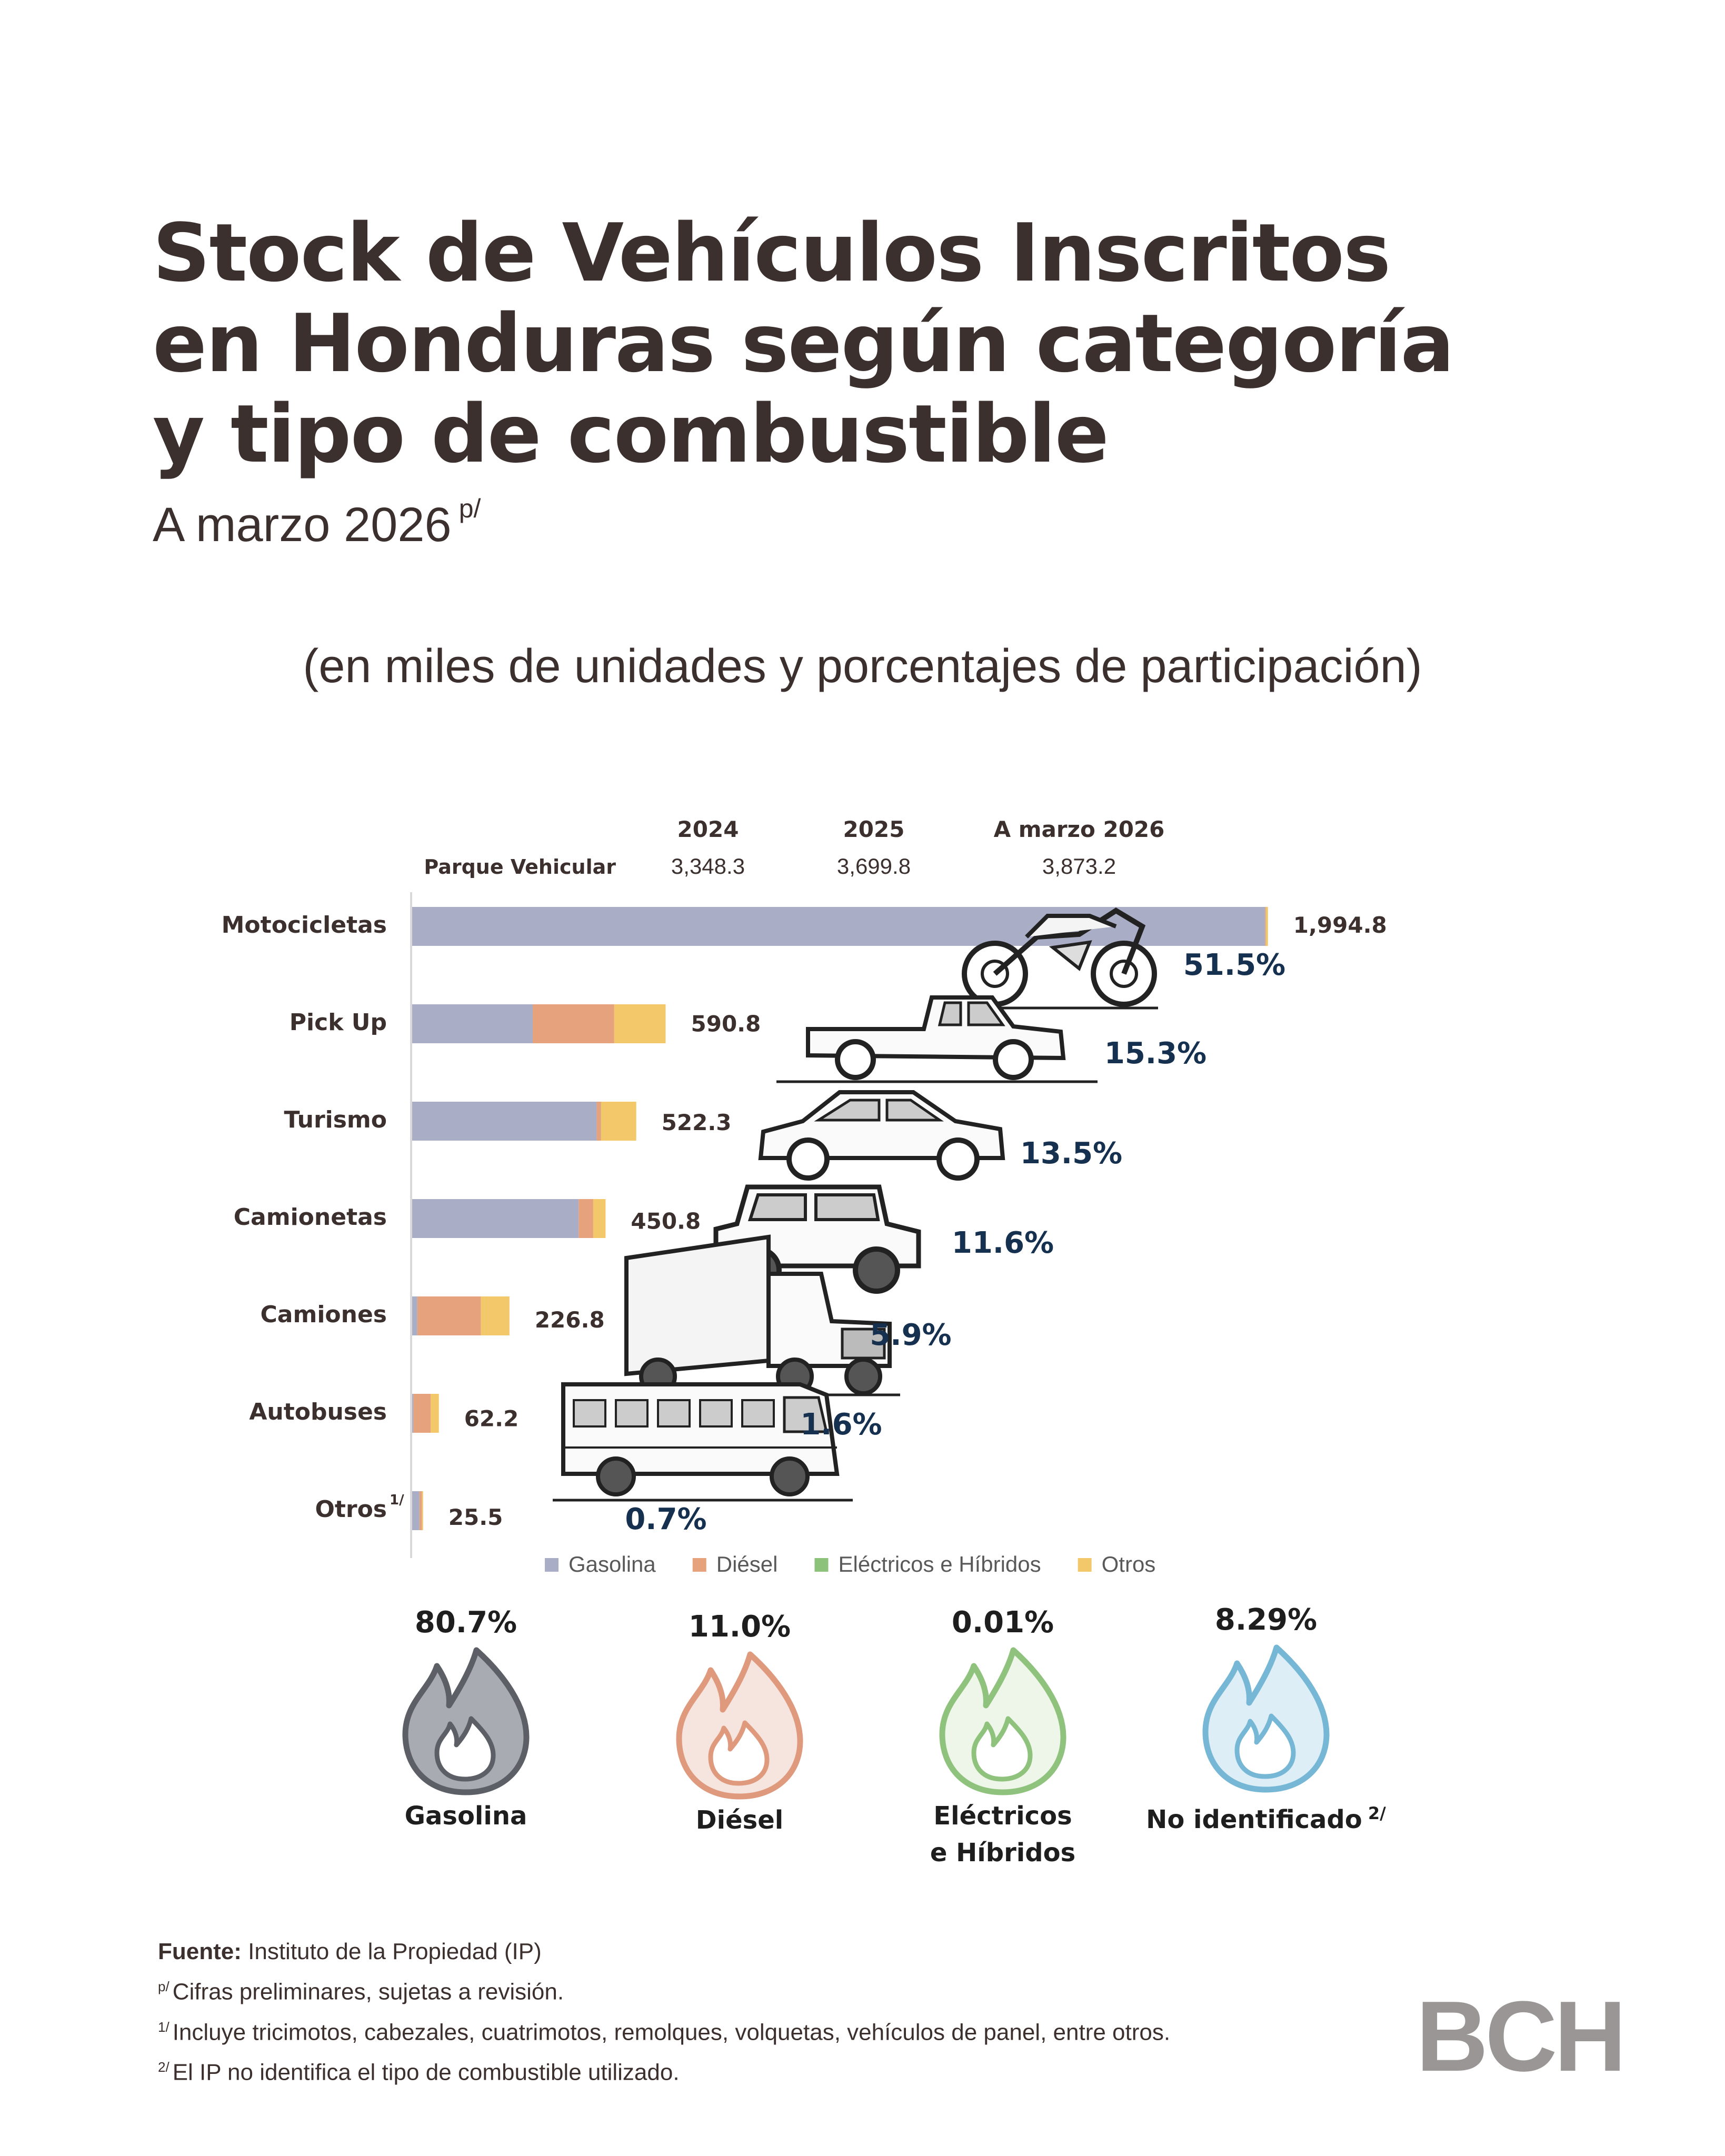 The width and height of the screenshot is (1725, 2156). I want to click on bar-otros-otros, so click(422, 1510).